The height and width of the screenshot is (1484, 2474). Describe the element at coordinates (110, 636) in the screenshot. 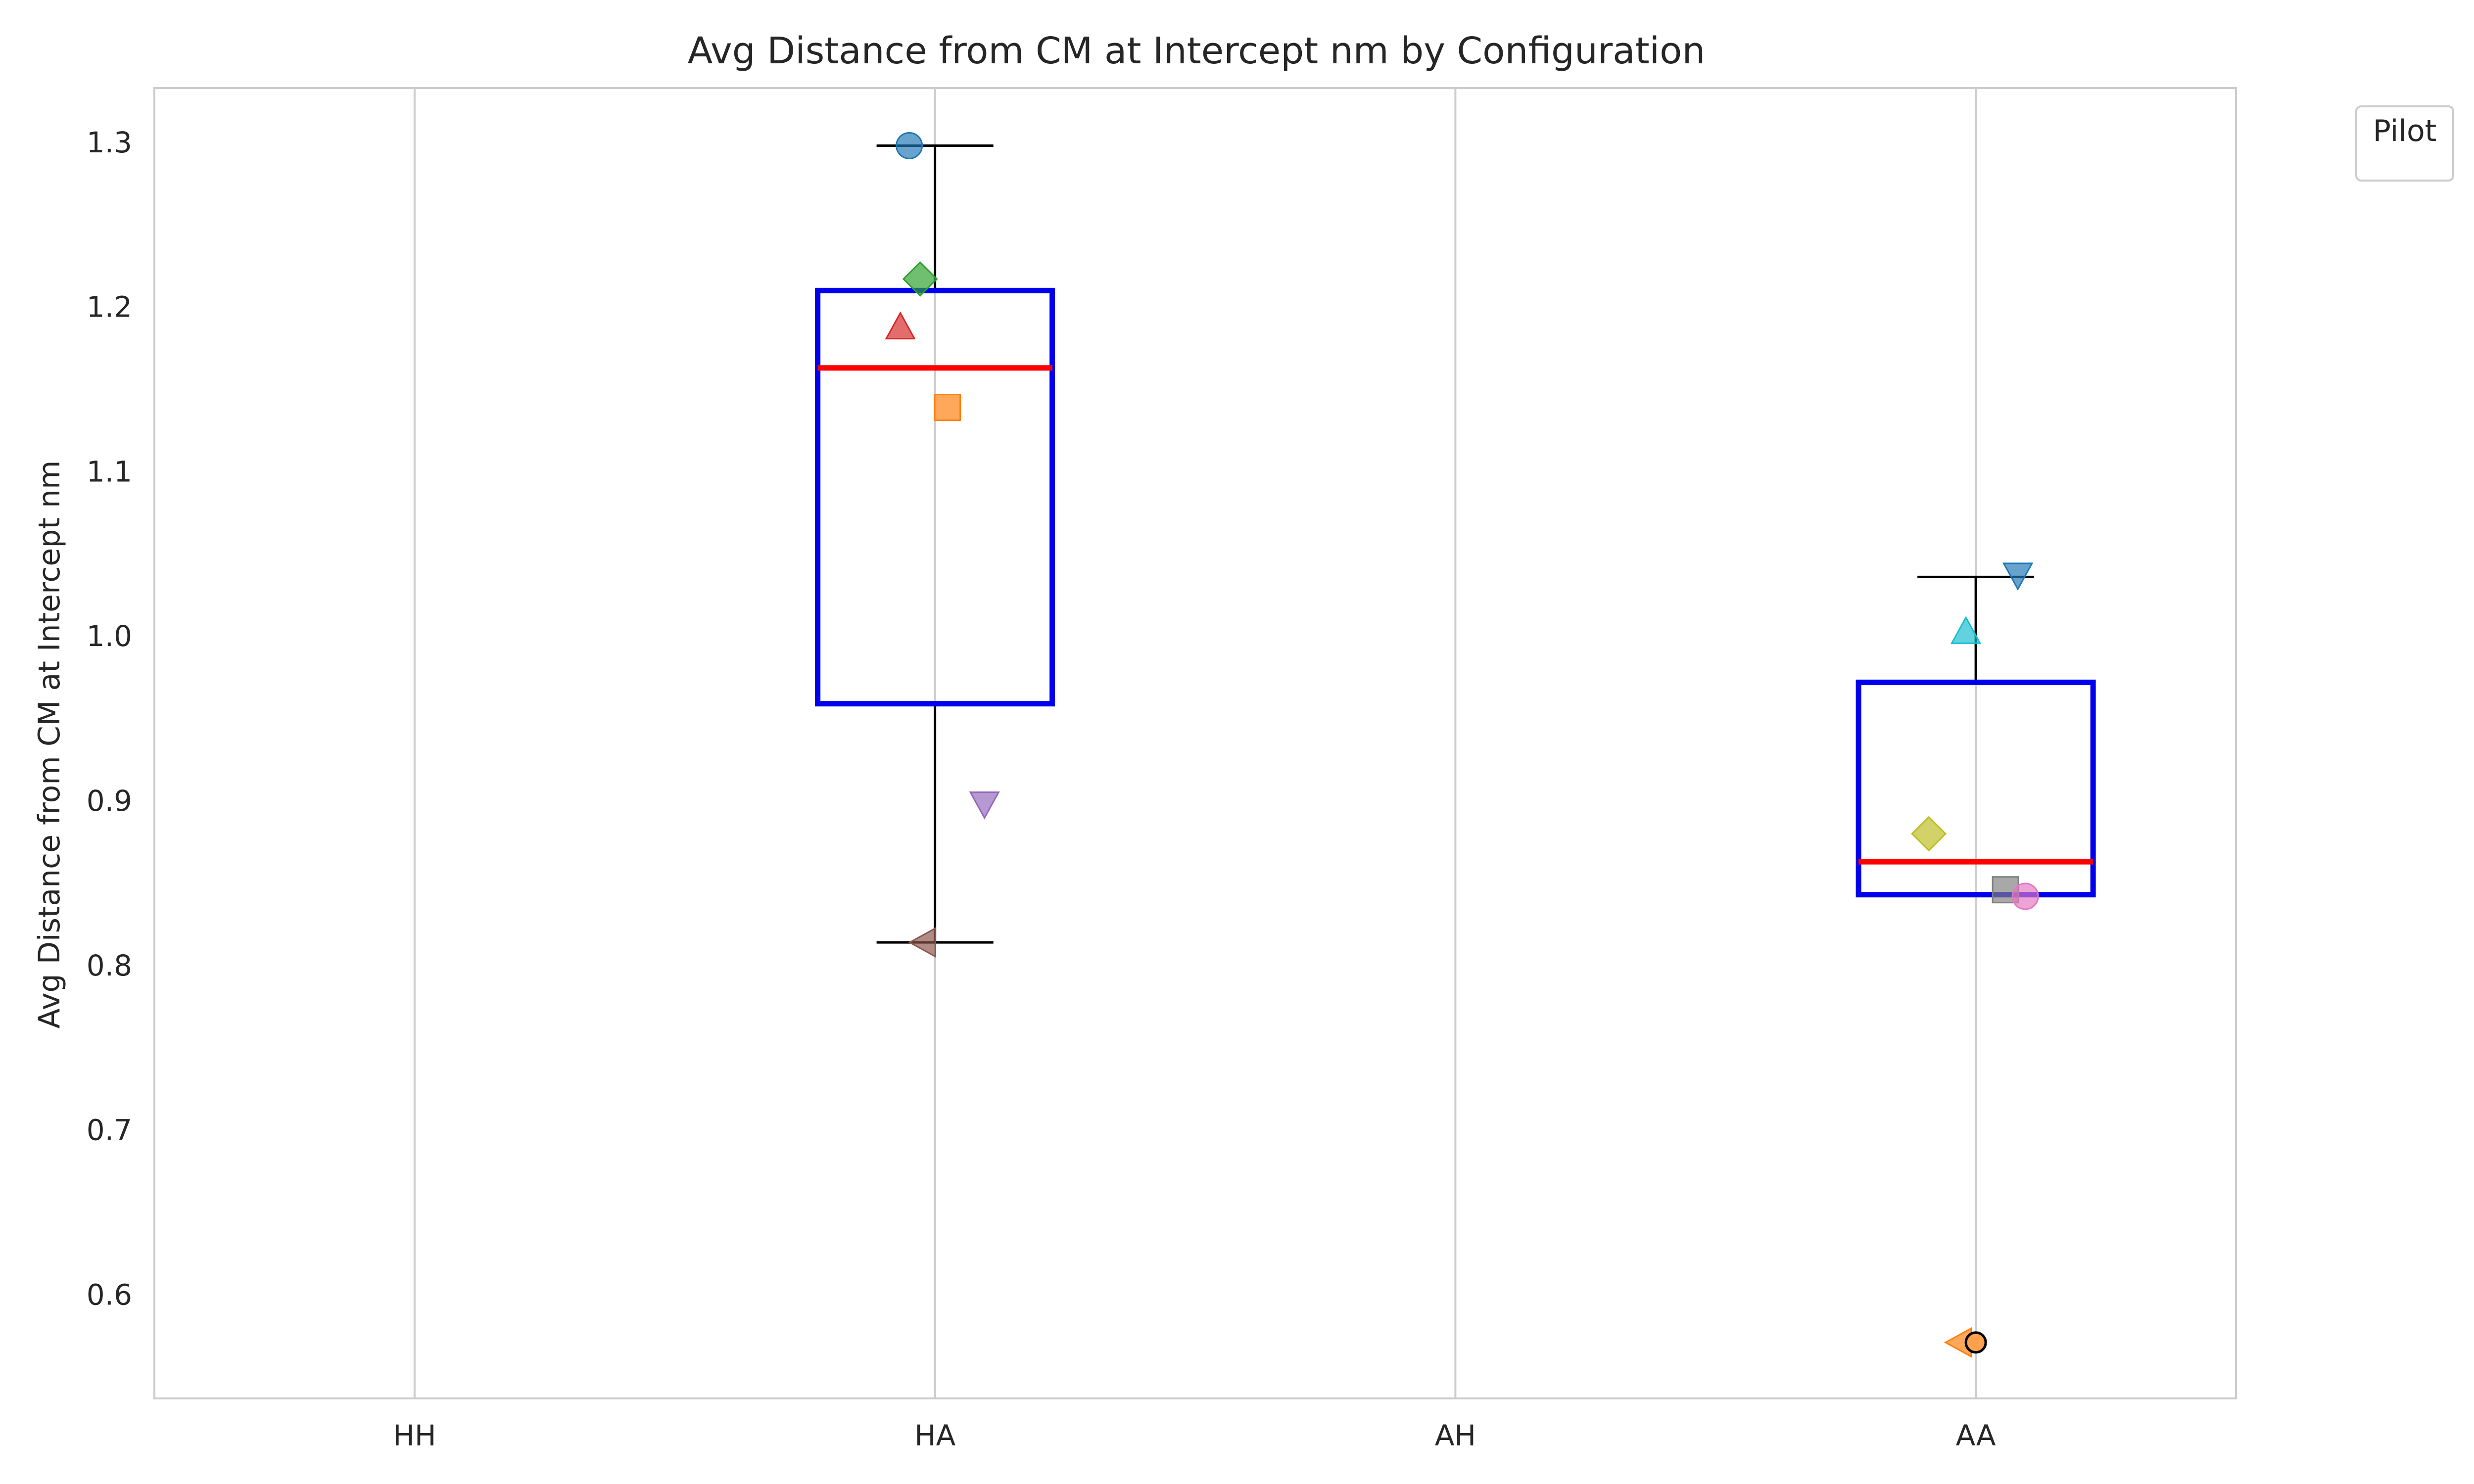

I see `y-tick-label: 1.0` at that location.